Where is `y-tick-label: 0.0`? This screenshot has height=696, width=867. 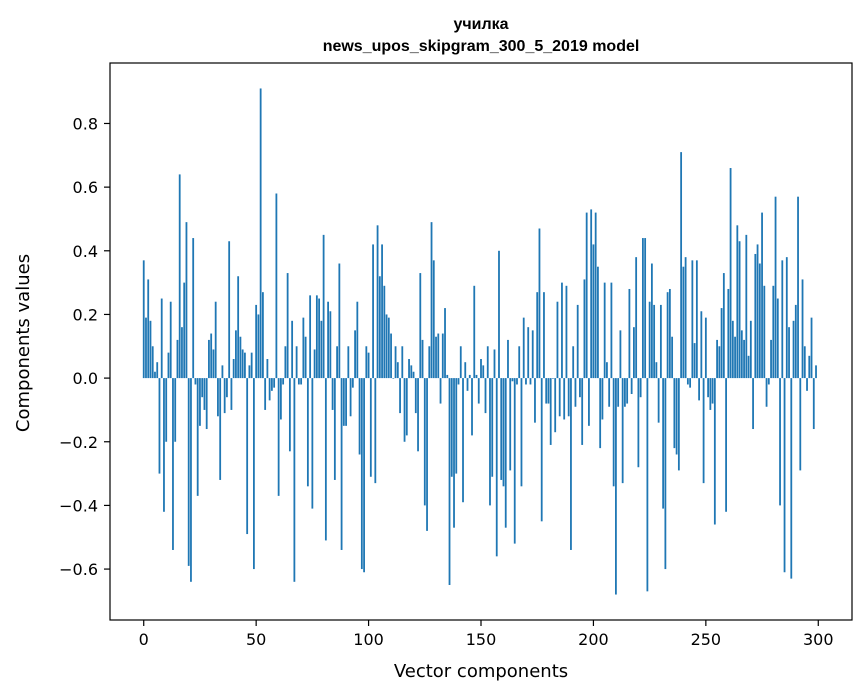 y-tick-label: 0.0 is located at coordinates (85, 378).